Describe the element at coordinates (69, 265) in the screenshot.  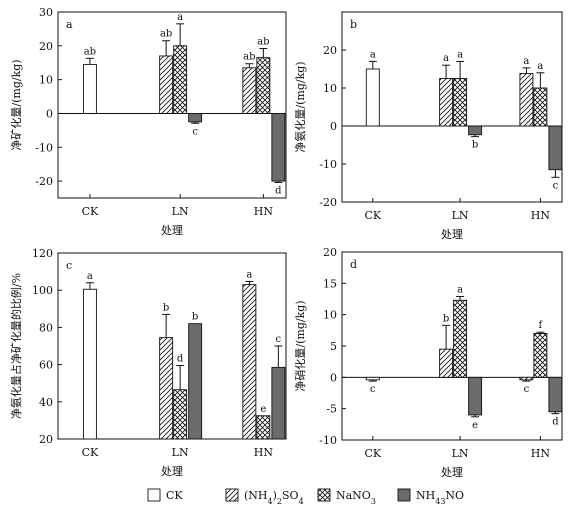
I see `panel-label: c` at that location.